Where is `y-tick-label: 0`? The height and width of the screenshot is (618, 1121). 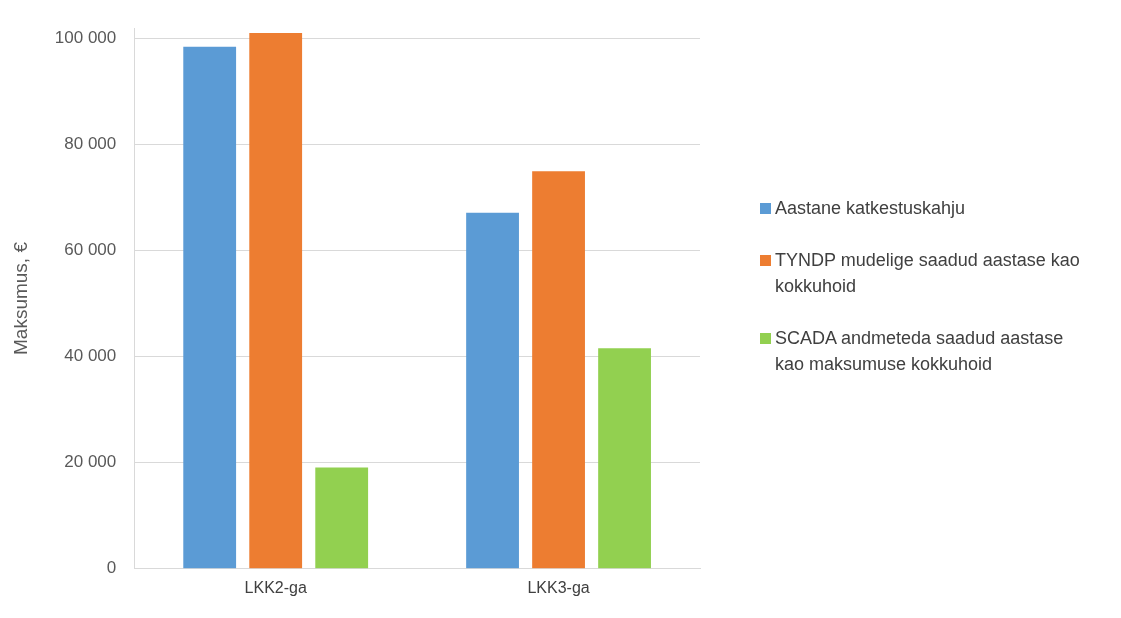 y-tick-label: 0 is located at coordinates (111, 568).